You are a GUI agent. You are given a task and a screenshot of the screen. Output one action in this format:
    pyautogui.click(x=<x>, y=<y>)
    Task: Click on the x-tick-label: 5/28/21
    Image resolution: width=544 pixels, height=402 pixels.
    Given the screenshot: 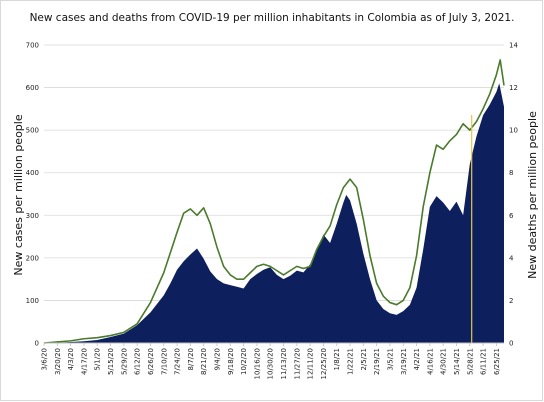 What is the action you would take?
    pyautogui.click(x=470, y=361)
    